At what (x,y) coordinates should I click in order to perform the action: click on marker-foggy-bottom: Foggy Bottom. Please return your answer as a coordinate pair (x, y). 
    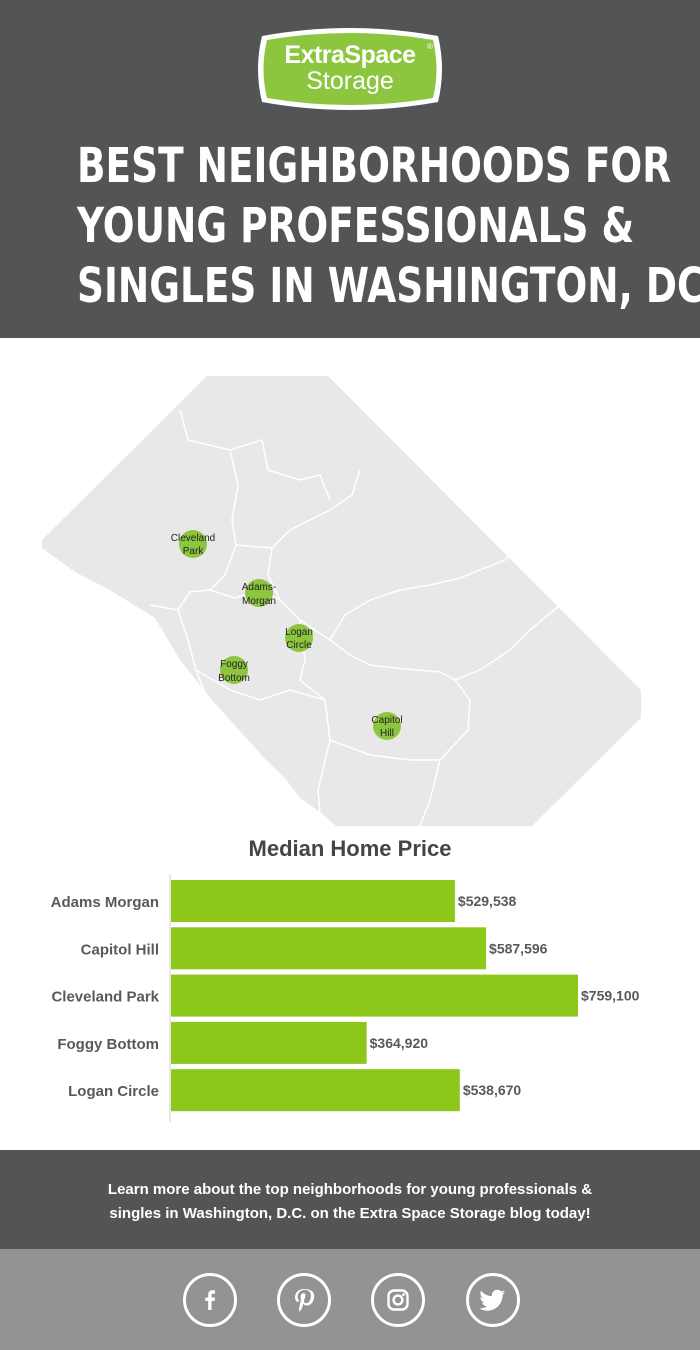
    Looking at the image, I should click on (234, 670).